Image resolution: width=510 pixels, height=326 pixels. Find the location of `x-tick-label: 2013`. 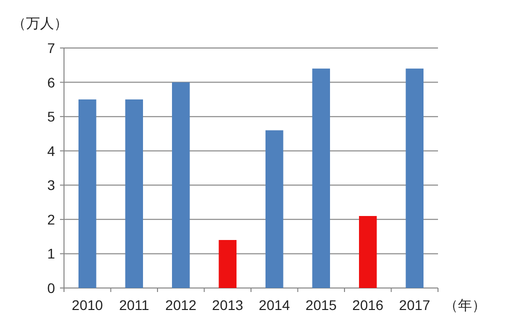

x-tick-label: 2013 is located at coordinates (228, 305).